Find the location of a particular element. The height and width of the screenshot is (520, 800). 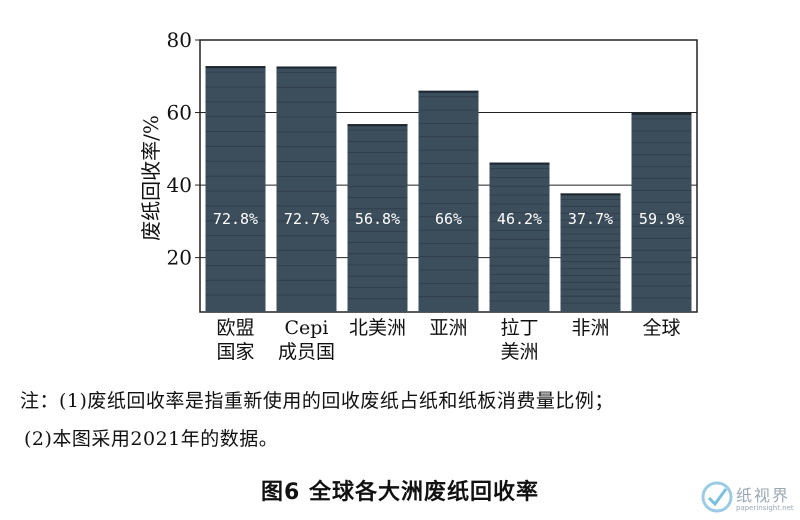

y-axis-label: 废纸回收率/% is located at coordinates (151, 178).